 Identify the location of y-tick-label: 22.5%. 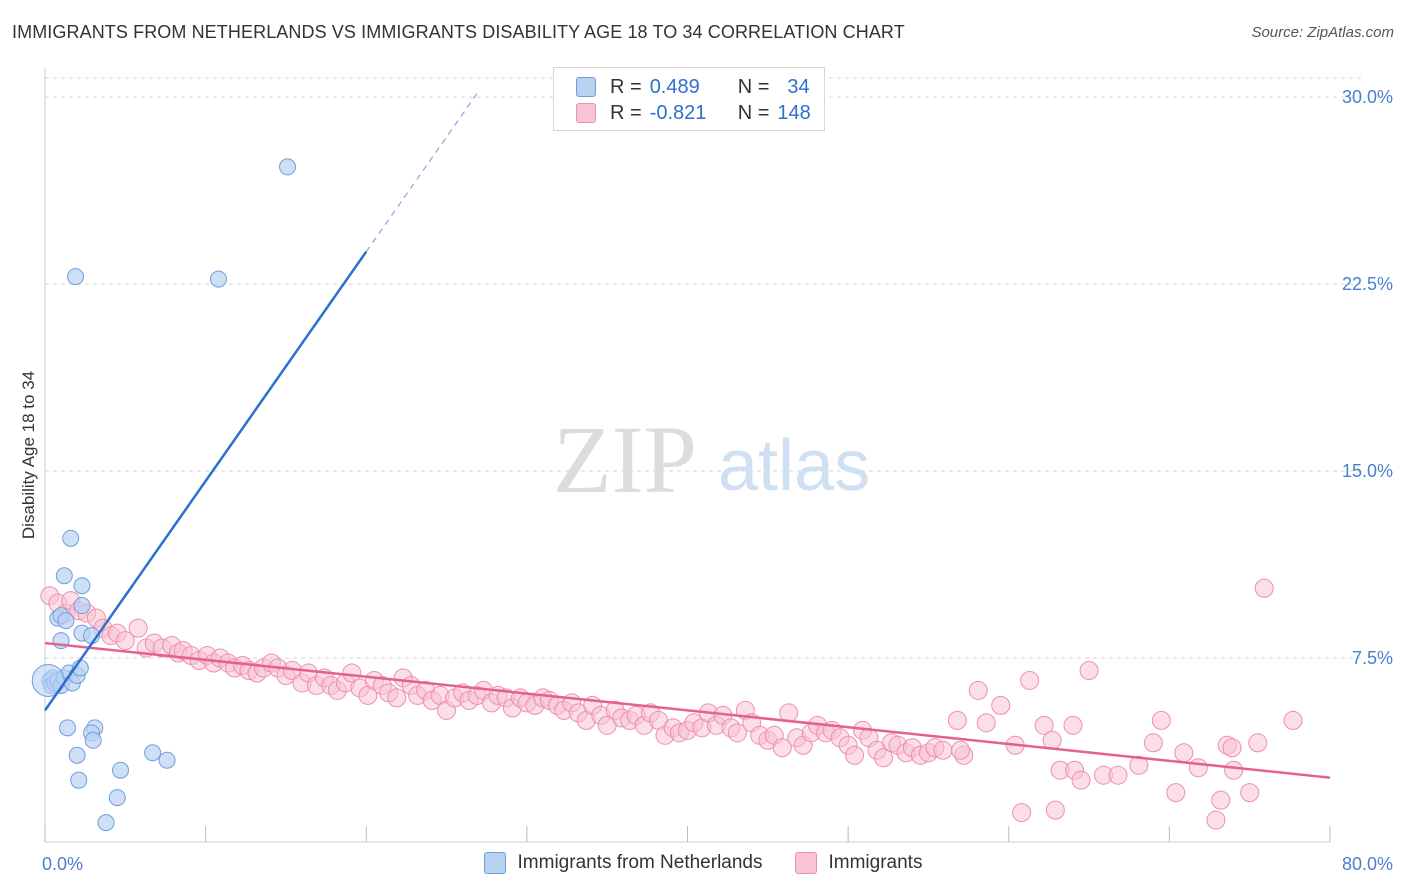
(1367, 284).